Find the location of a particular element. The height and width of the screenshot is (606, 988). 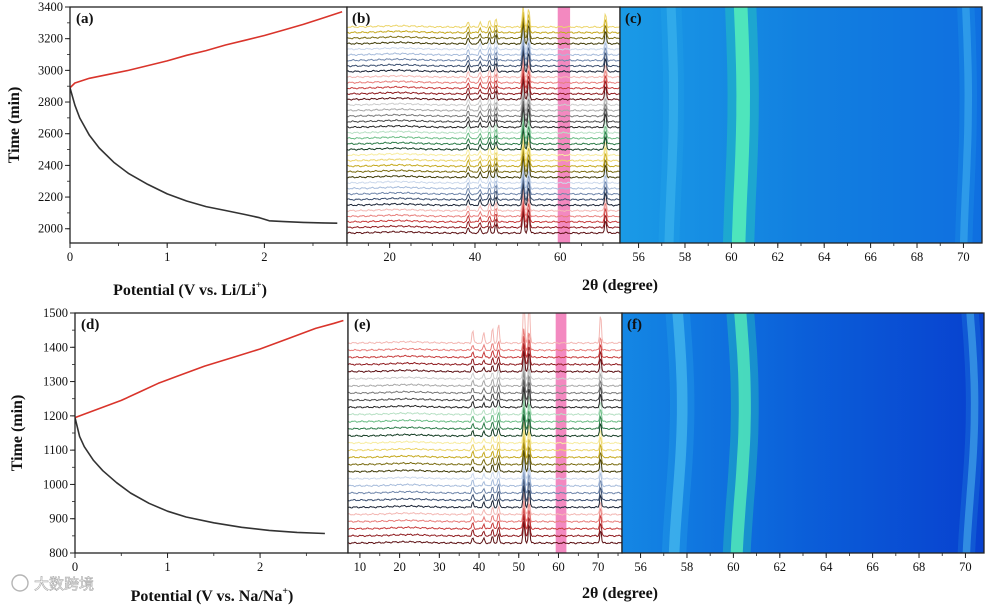

panel-f-band-glow is located at coordinates (970, 433).